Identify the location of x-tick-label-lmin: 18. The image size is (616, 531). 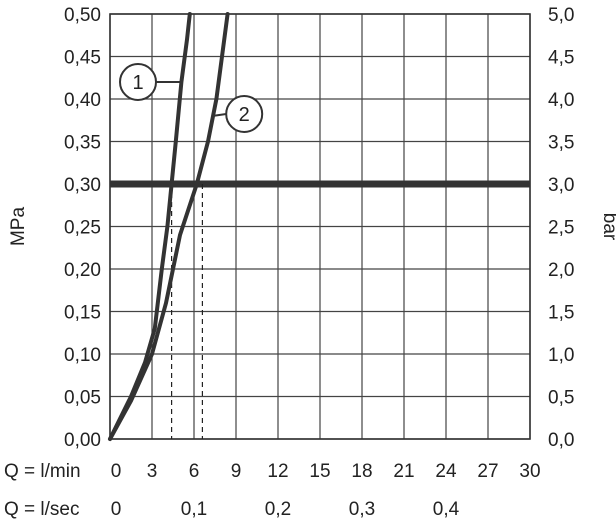
(361, 471).